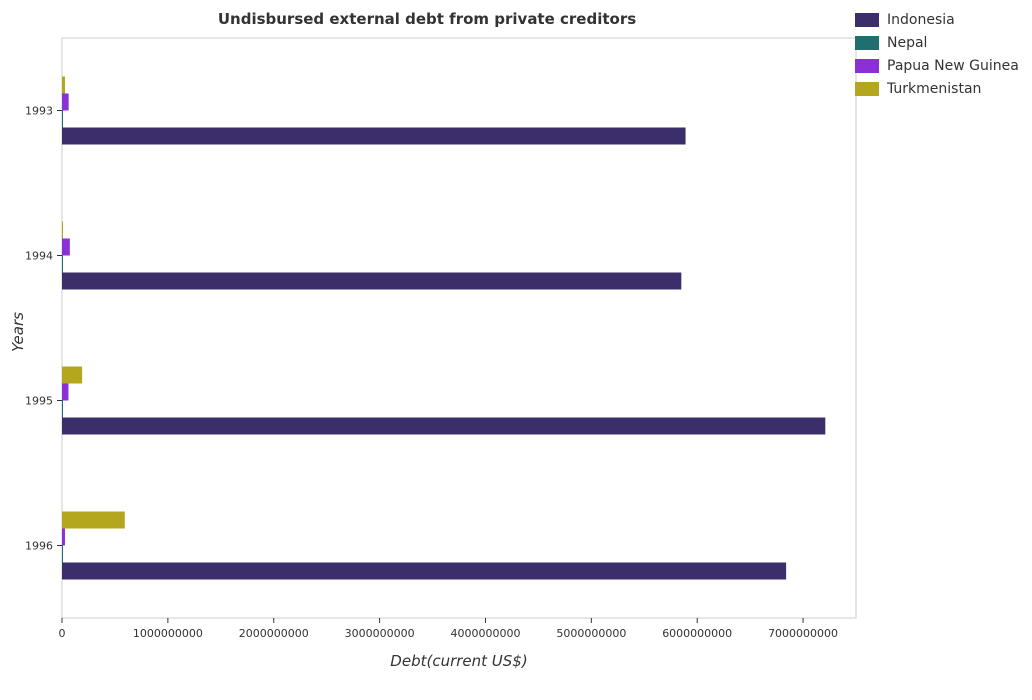  Describe the element at coordinates (168, 633) in the screenshot. I see `x-tick-label: 1000000000` at that location.